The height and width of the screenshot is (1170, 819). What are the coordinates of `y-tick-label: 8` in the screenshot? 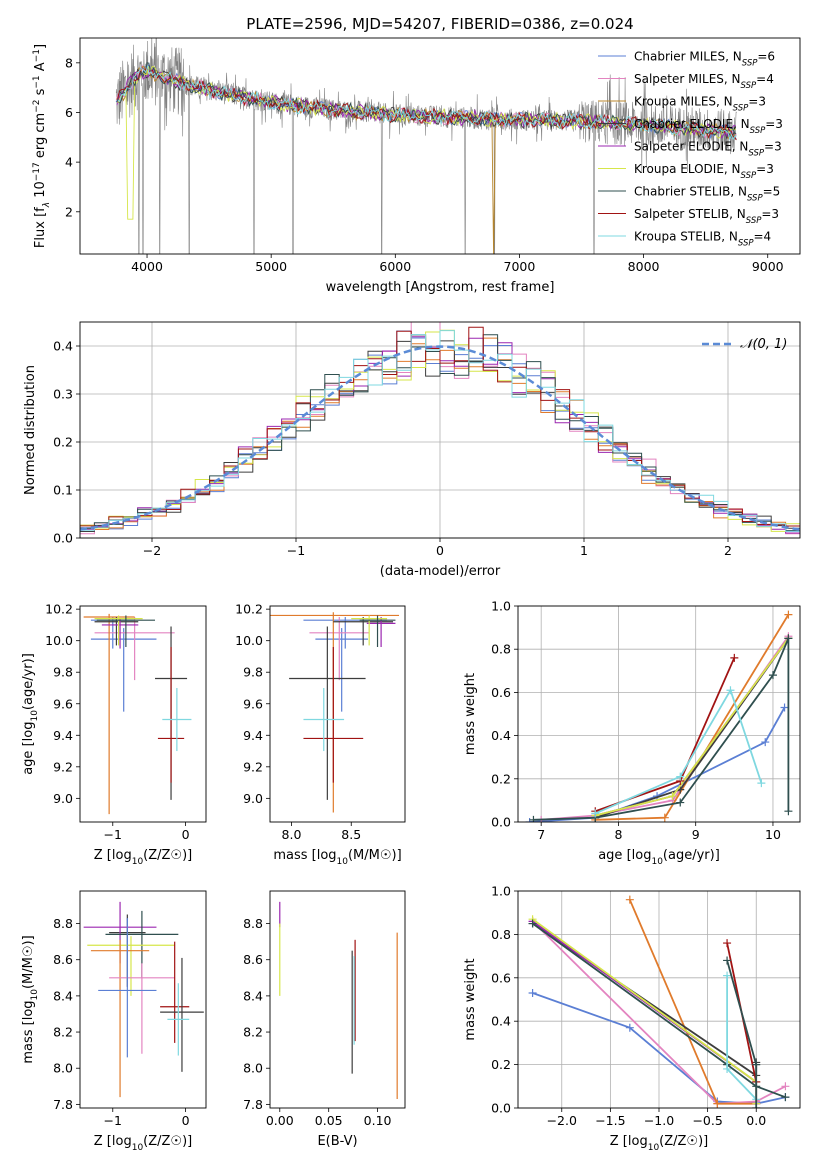 It's located at (69, 62).